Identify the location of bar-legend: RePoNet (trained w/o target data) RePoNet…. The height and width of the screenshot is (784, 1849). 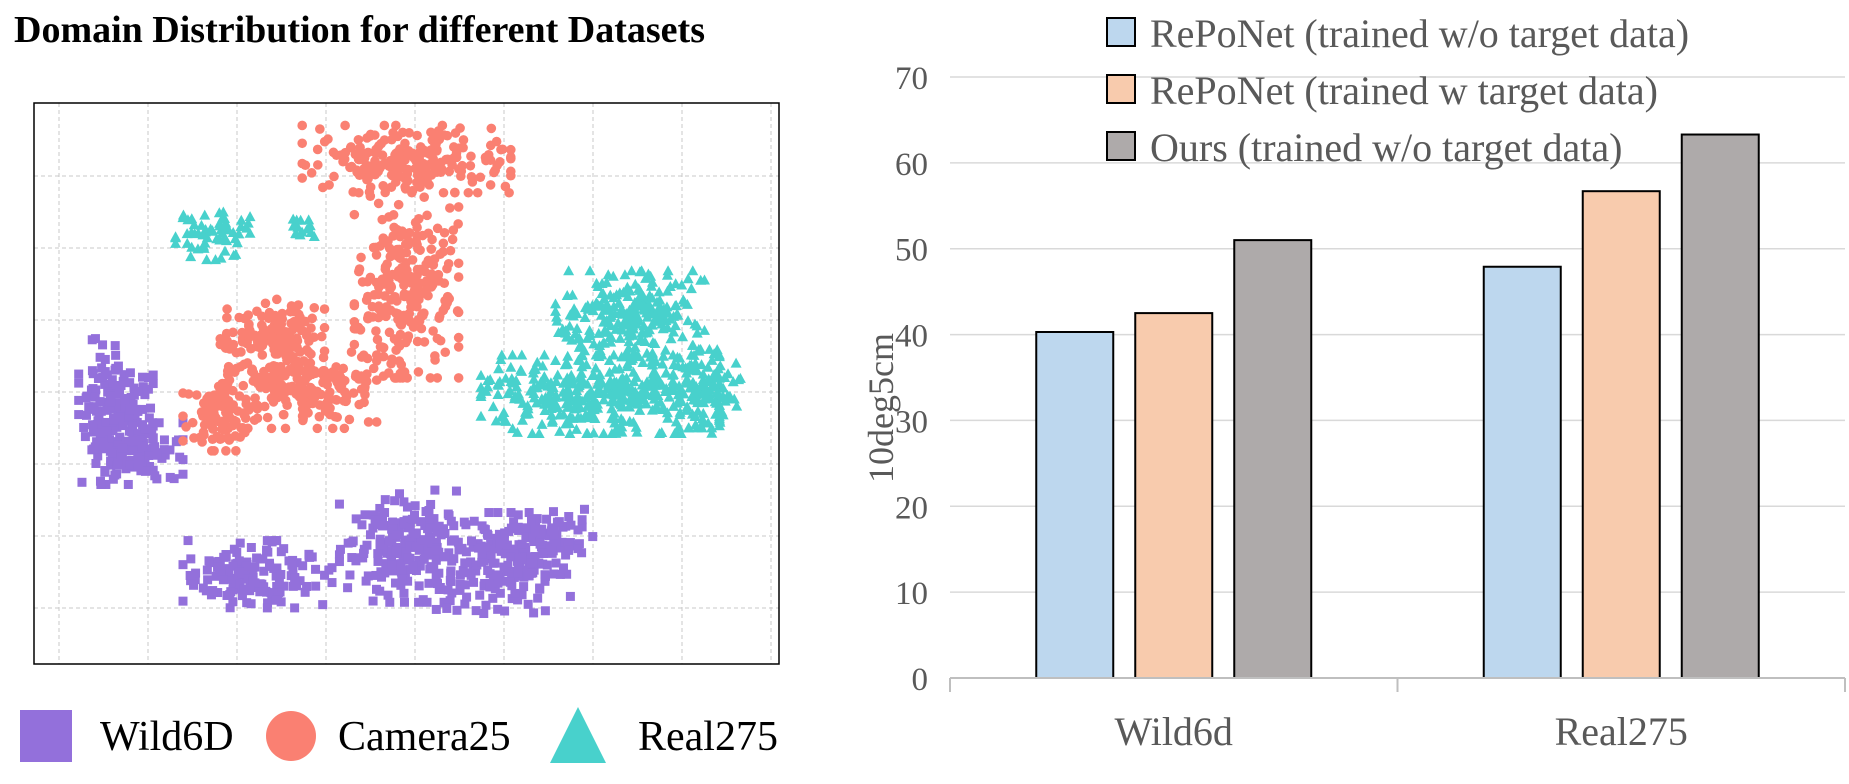
(1397, 90).